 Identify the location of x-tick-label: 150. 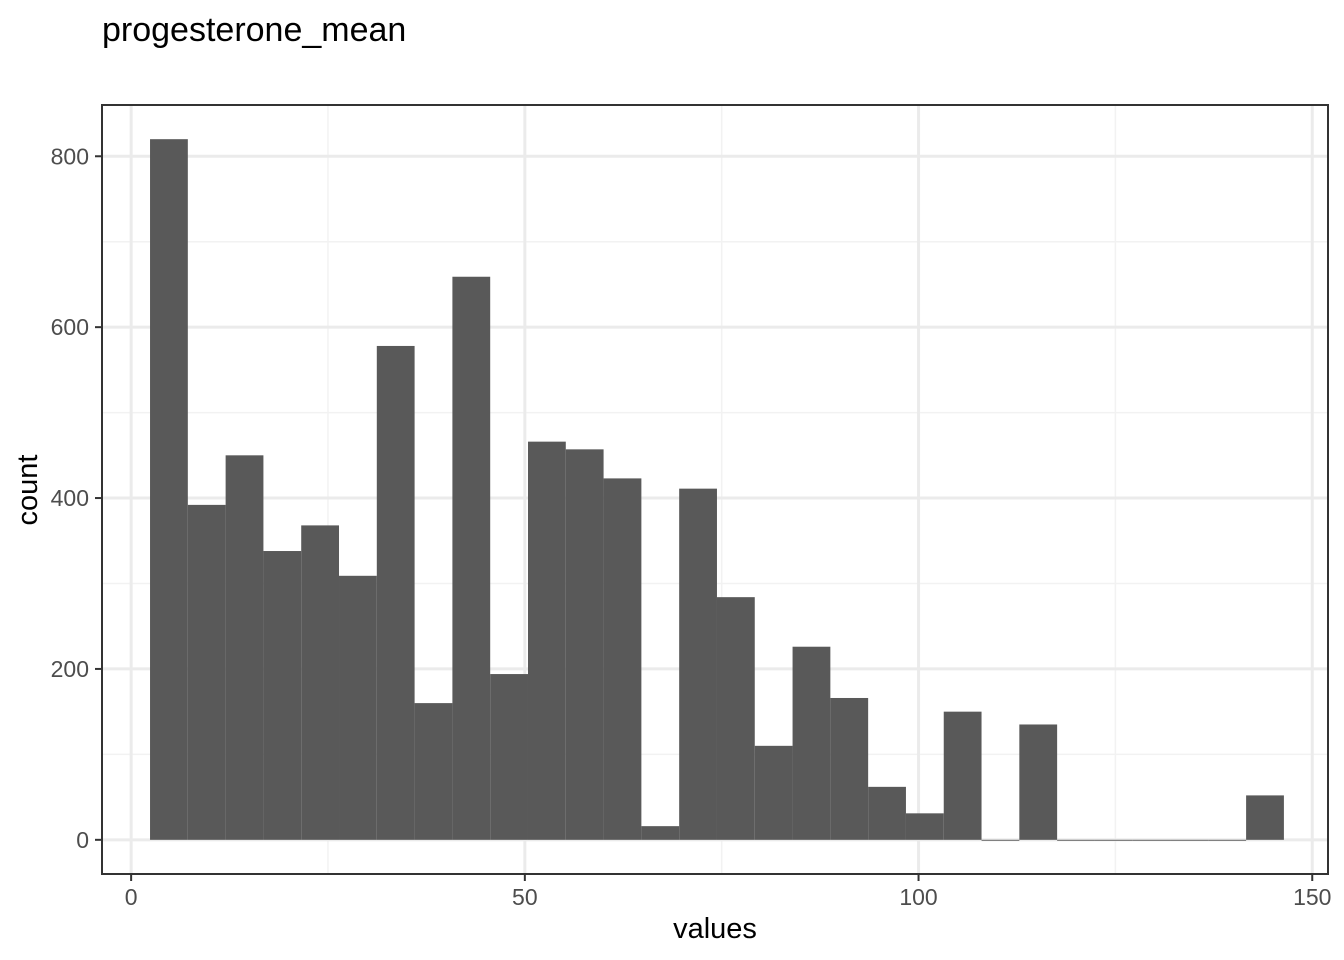
(1312, 897).